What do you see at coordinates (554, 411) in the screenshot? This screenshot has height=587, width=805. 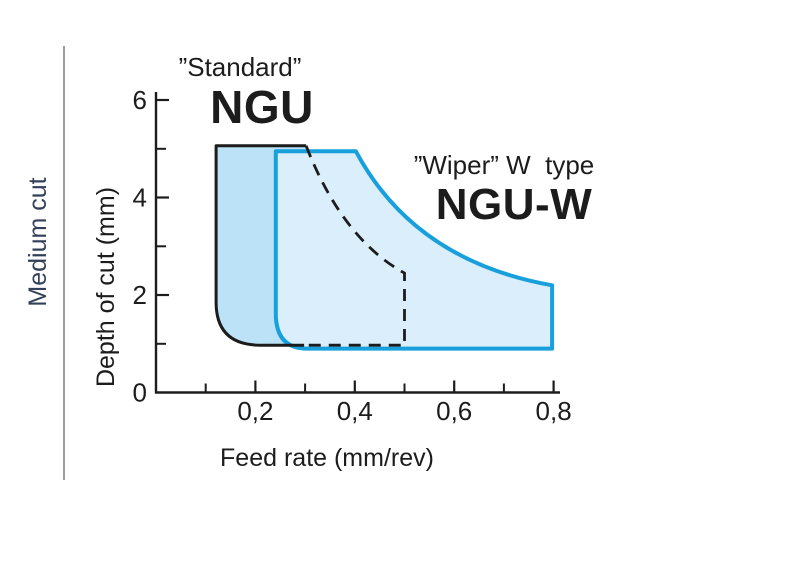 I see `x-tick-label: 0,8` at bounding box center [554, 411].